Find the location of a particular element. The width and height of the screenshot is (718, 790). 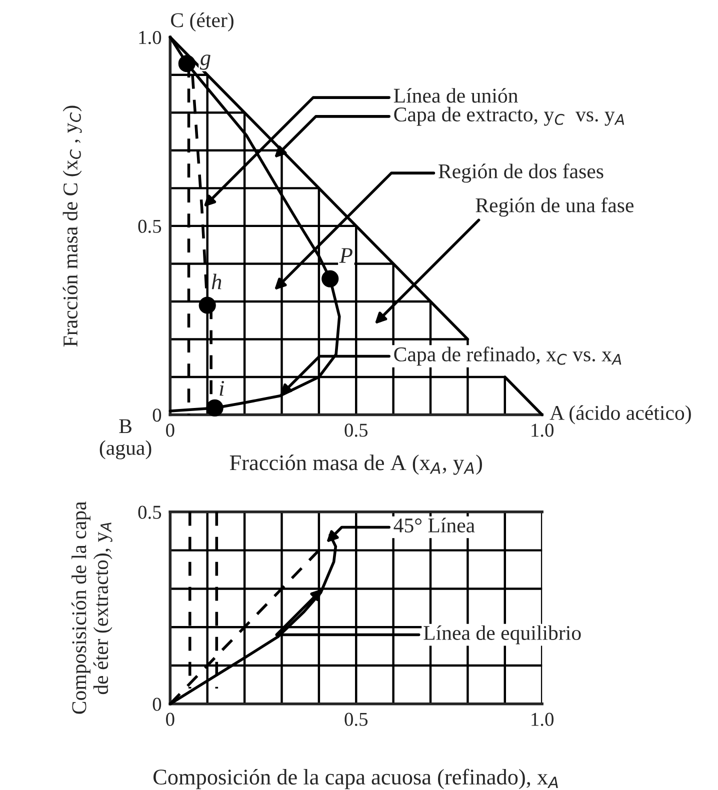

annotation: Capa de refinado, x$_{C}$ vs. x$_{A}$ is located at coordinates (508, 356).